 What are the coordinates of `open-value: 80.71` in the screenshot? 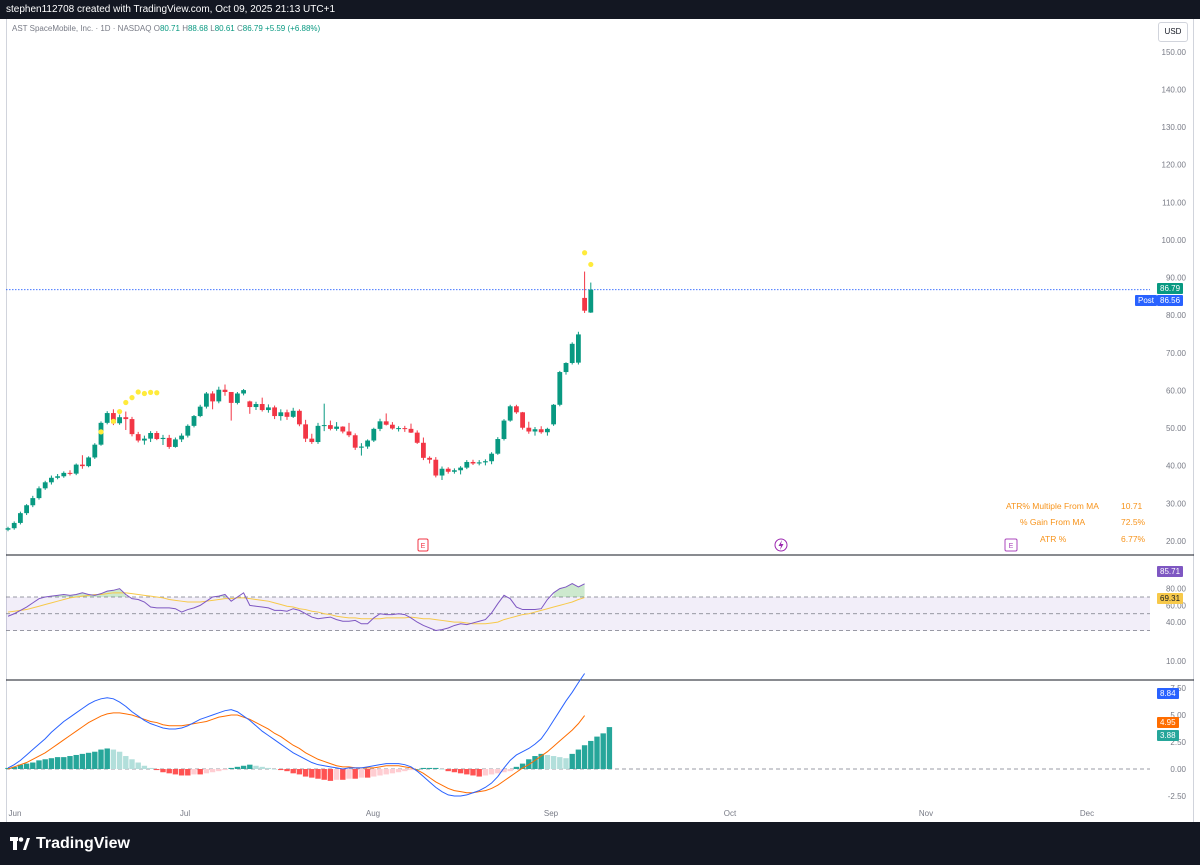 It's located at (169, 28).